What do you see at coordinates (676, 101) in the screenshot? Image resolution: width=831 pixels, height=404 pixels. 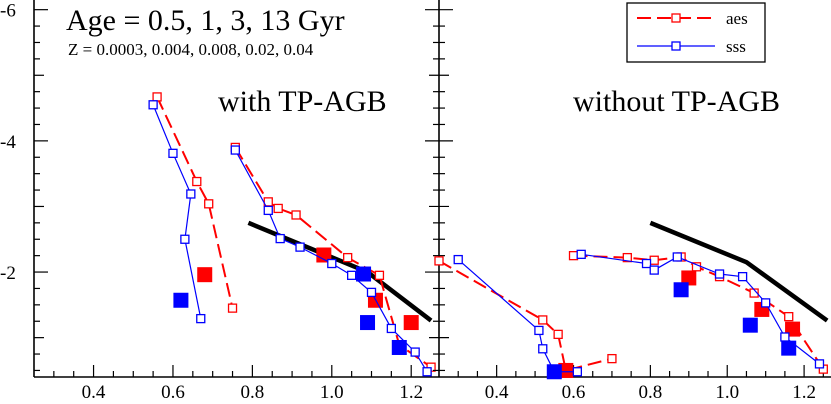 I see `right-panel-label: without TP-AGB` at bounding box center [676, 101].